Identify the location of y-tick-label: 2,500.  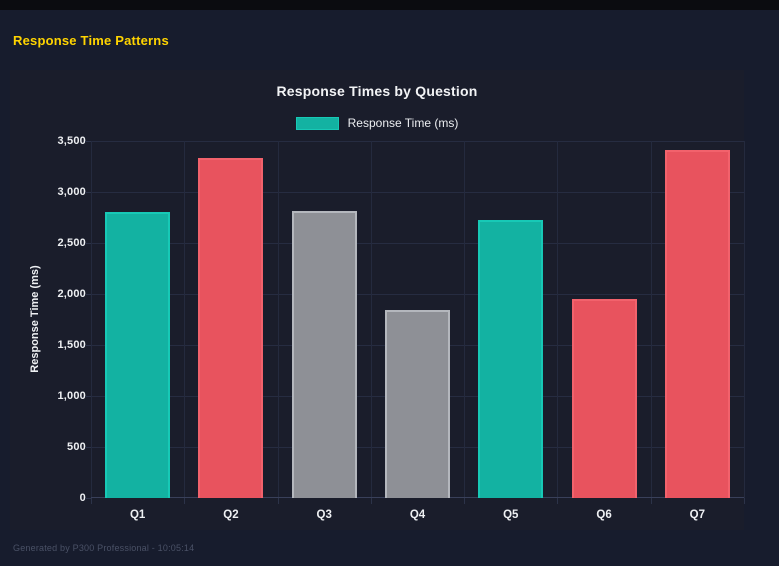
(71, 243).